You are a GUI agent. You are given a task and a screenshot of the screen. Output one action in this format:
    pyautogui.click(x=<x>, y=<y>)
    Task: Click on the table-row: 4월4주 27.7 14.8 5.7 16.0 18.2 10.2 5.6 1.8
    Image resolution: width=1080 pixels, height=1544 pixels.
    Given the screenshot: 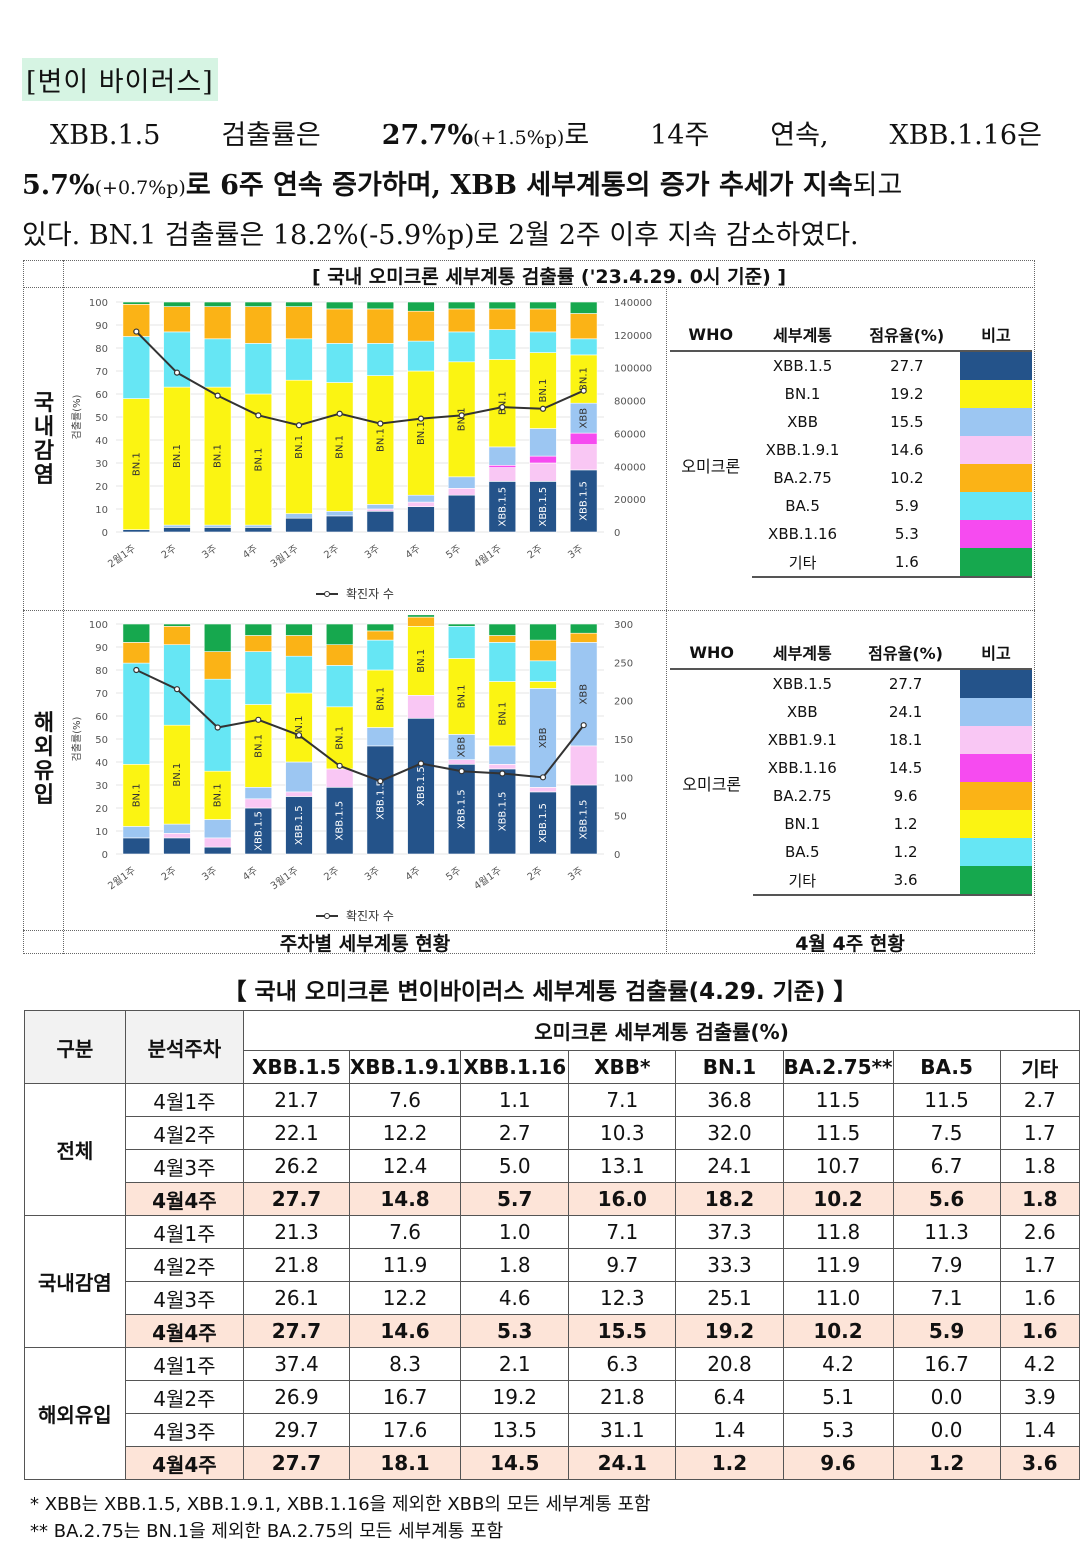 What is the action you would take?
    pyautogui.click(x=552, y=1199)
    